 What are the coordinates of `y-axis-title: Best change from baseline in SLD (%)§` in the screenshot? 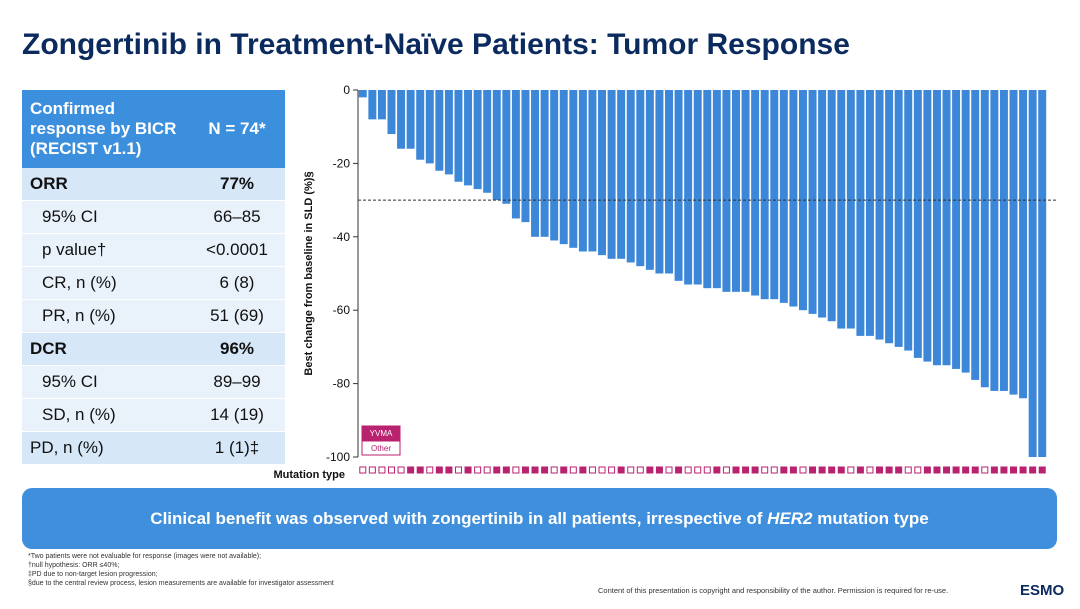 It's located at (309, 273).